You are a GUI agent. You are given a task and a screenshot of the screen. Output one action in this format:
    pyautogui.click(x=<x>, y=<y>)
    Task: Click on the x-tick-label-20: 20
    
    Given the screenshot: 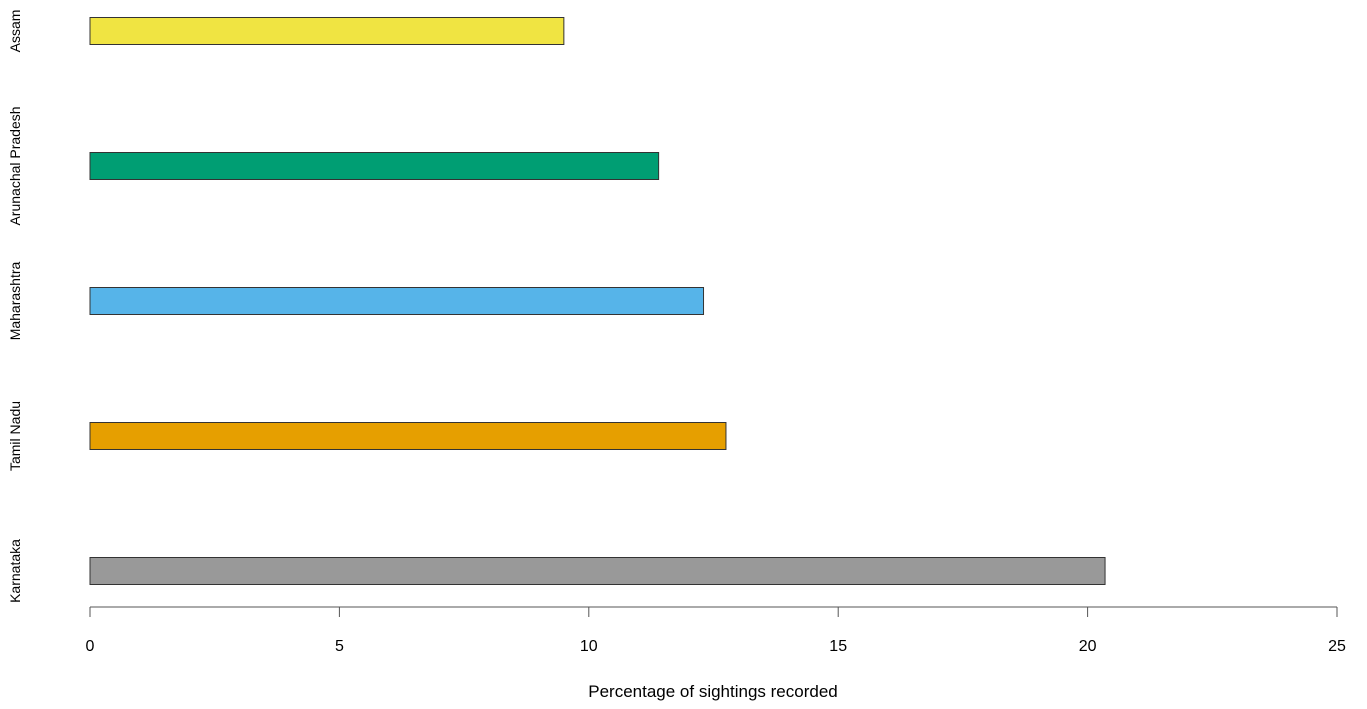 What is the action you would take?
    pyautogui.click(x=1088, y=646)
    